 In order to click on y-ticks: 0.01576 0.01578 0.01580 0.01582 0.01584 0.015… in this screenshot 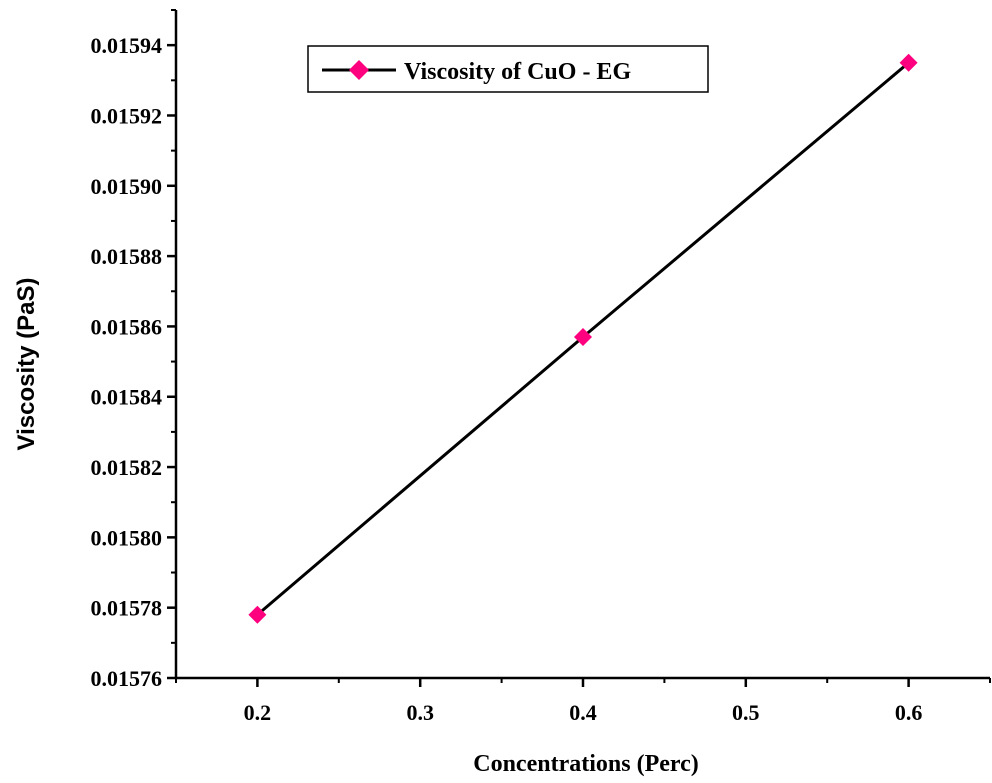, I will do `click(134, 350)`.